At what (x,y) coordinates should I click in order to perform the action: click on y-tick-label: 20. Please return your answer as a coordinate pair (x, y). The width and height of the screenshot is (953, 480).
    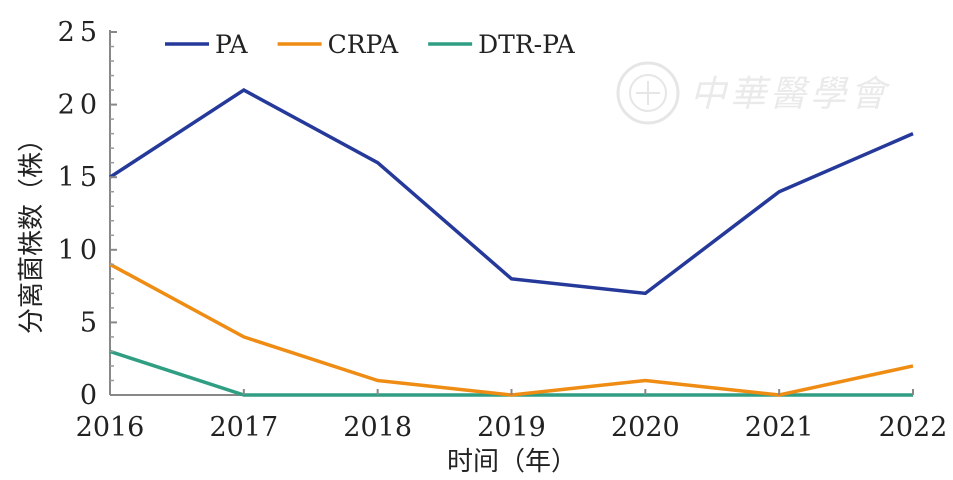
    Looking at the image, I should click on (80, 105).